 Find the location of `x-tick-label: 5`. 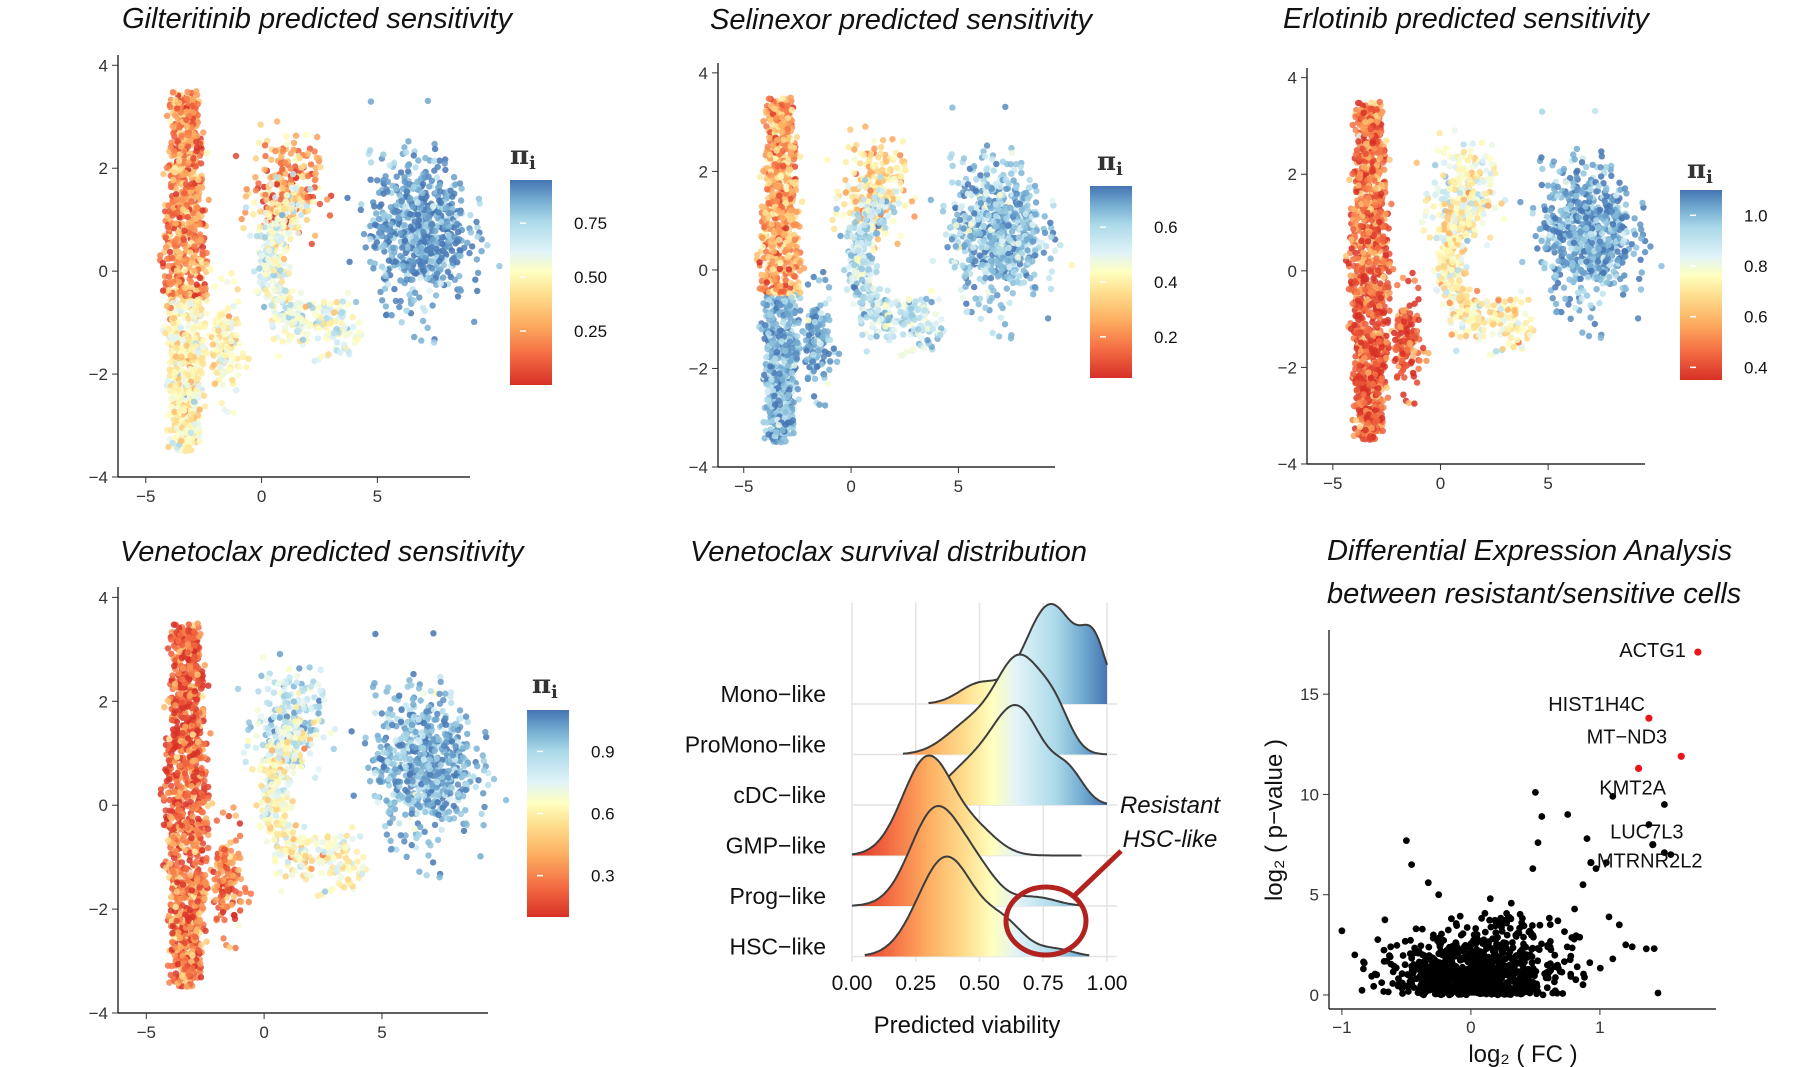

x-tick-label: 5 is located at coordinates (377, 496).